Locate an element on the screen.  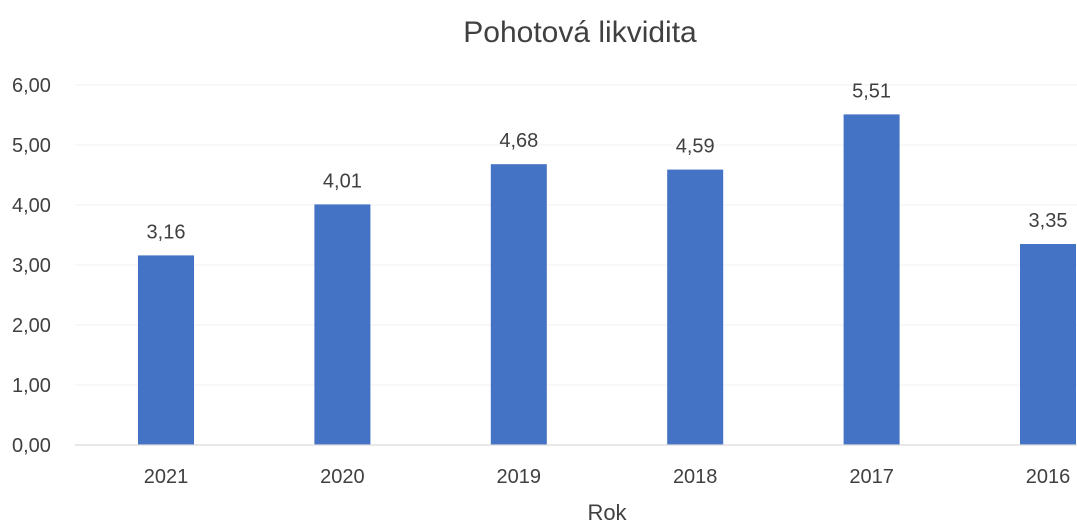
x-tick-label-2021: 2021 is located at coordinates (166, 477).